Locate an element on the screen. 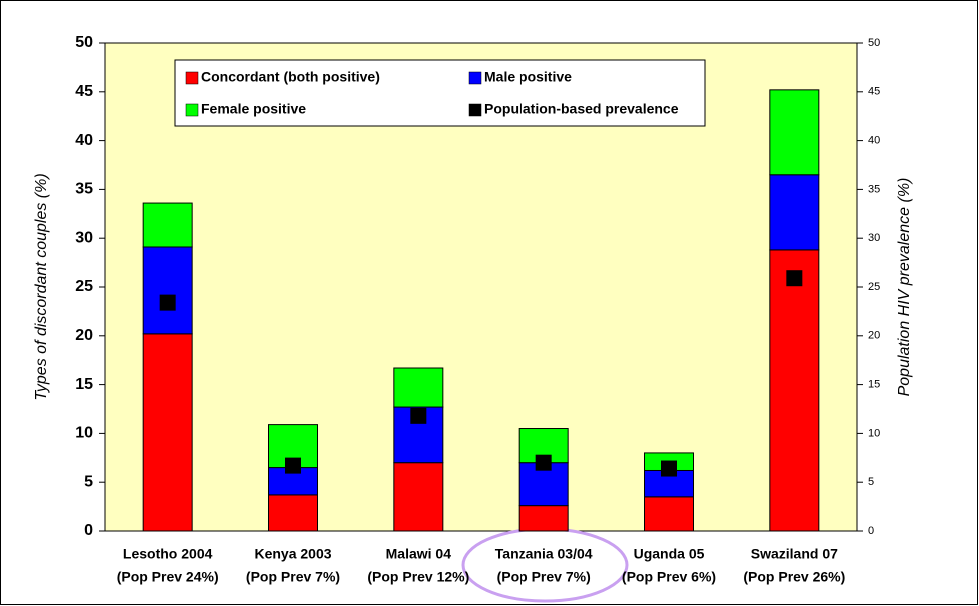  y2-tick-label: 0 is located at coordinates (871, 531).